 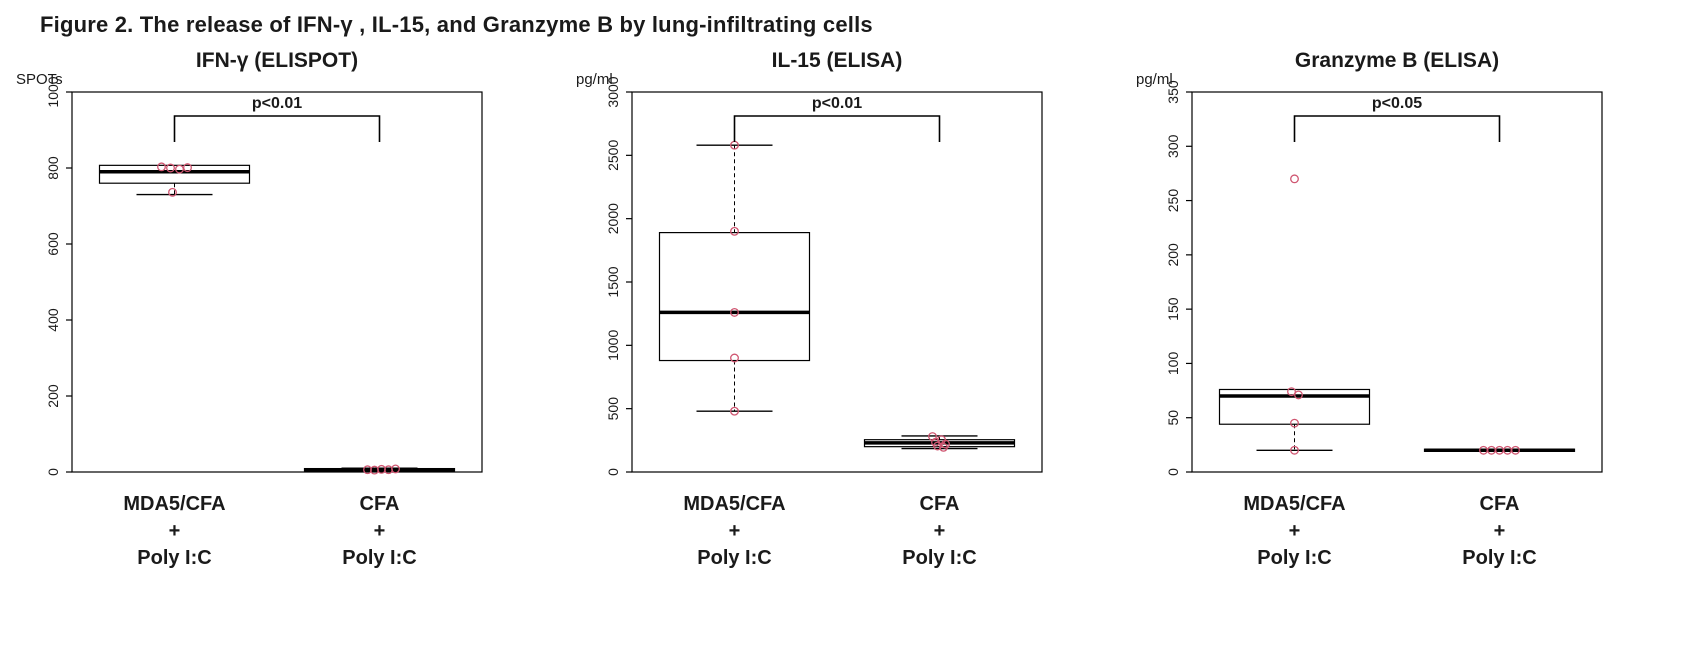 What do you see at coordinates (53, 168) in the screenshot?
I see `y-tick-label: 800` at bounding box center [53, 168].